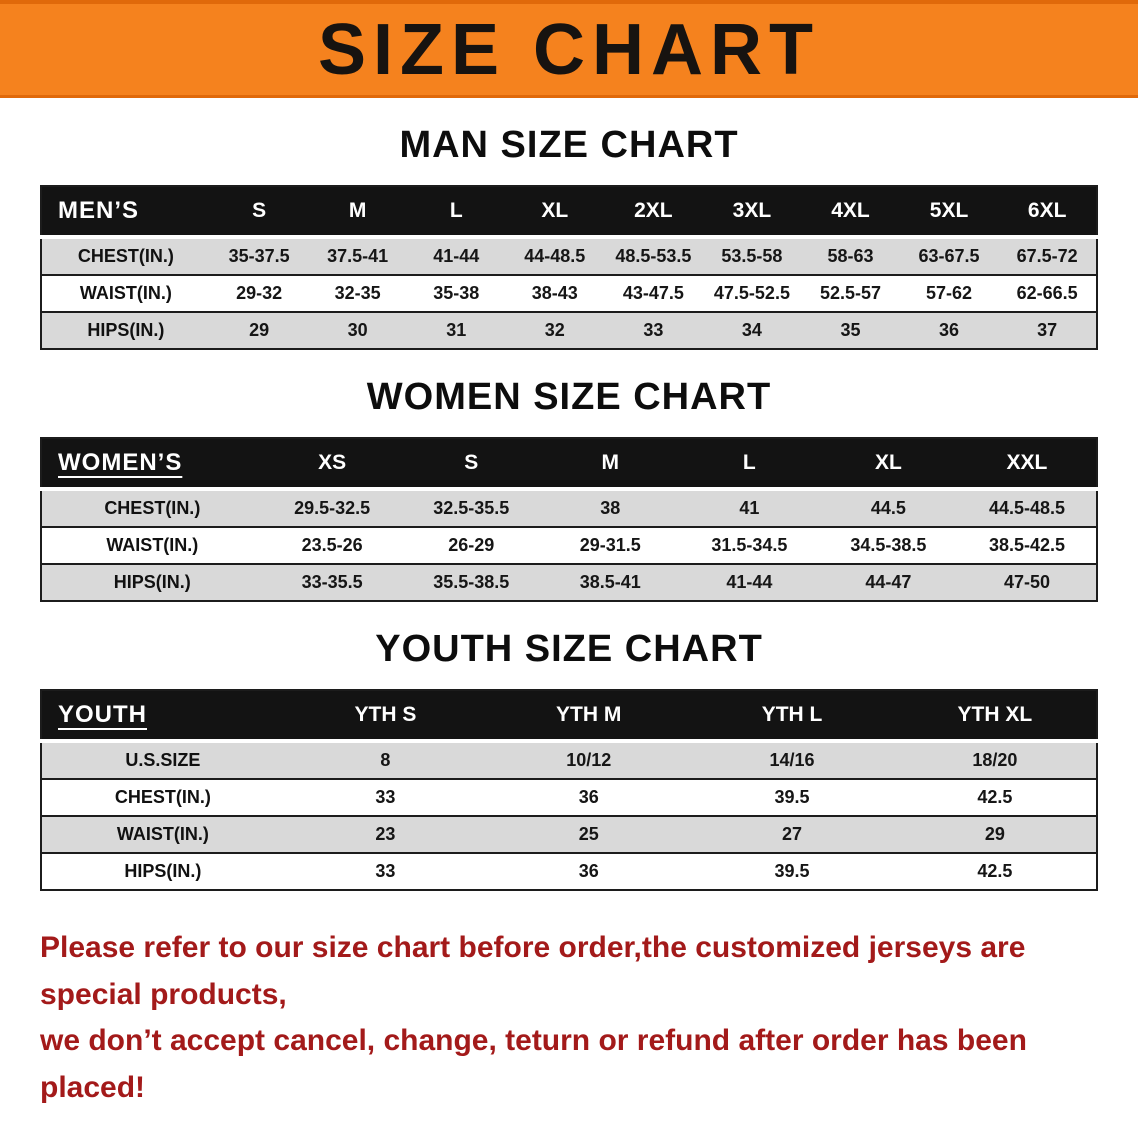 This screenshot has width=1138, height=1132. What do you see at coordinates (1026, 508) in the screenshot?
I see `size-value-cell: 44.5-48.5` at bounding box center [1026, 508].